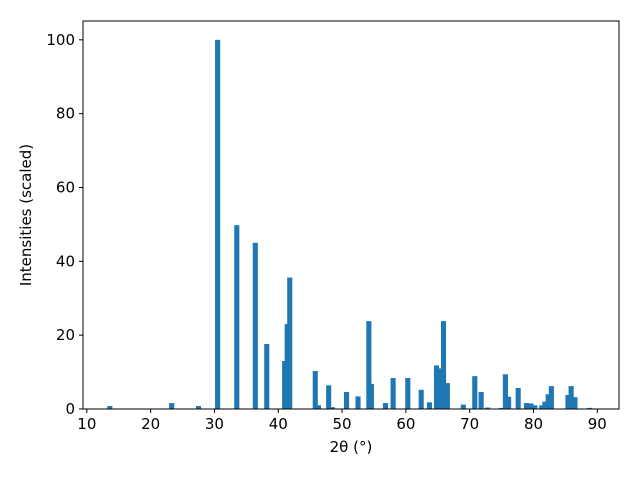 The width and height of the screenshot is (640, 484). What do you see at coordinates (60, 40) in the screenshot?
I see `y-tick-label: 100` at bounding box center [60, 40].